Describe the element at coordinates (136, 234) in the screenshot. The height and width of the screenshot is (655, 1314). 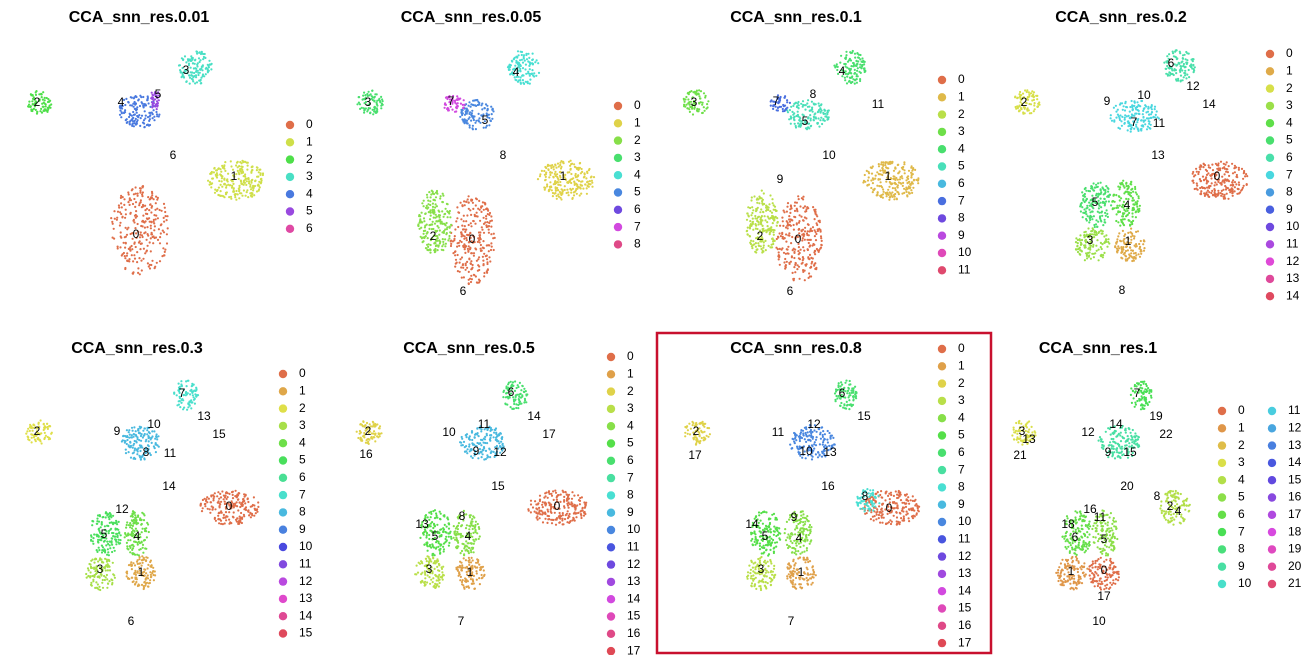
I see `cluster-label: 0` at that location.